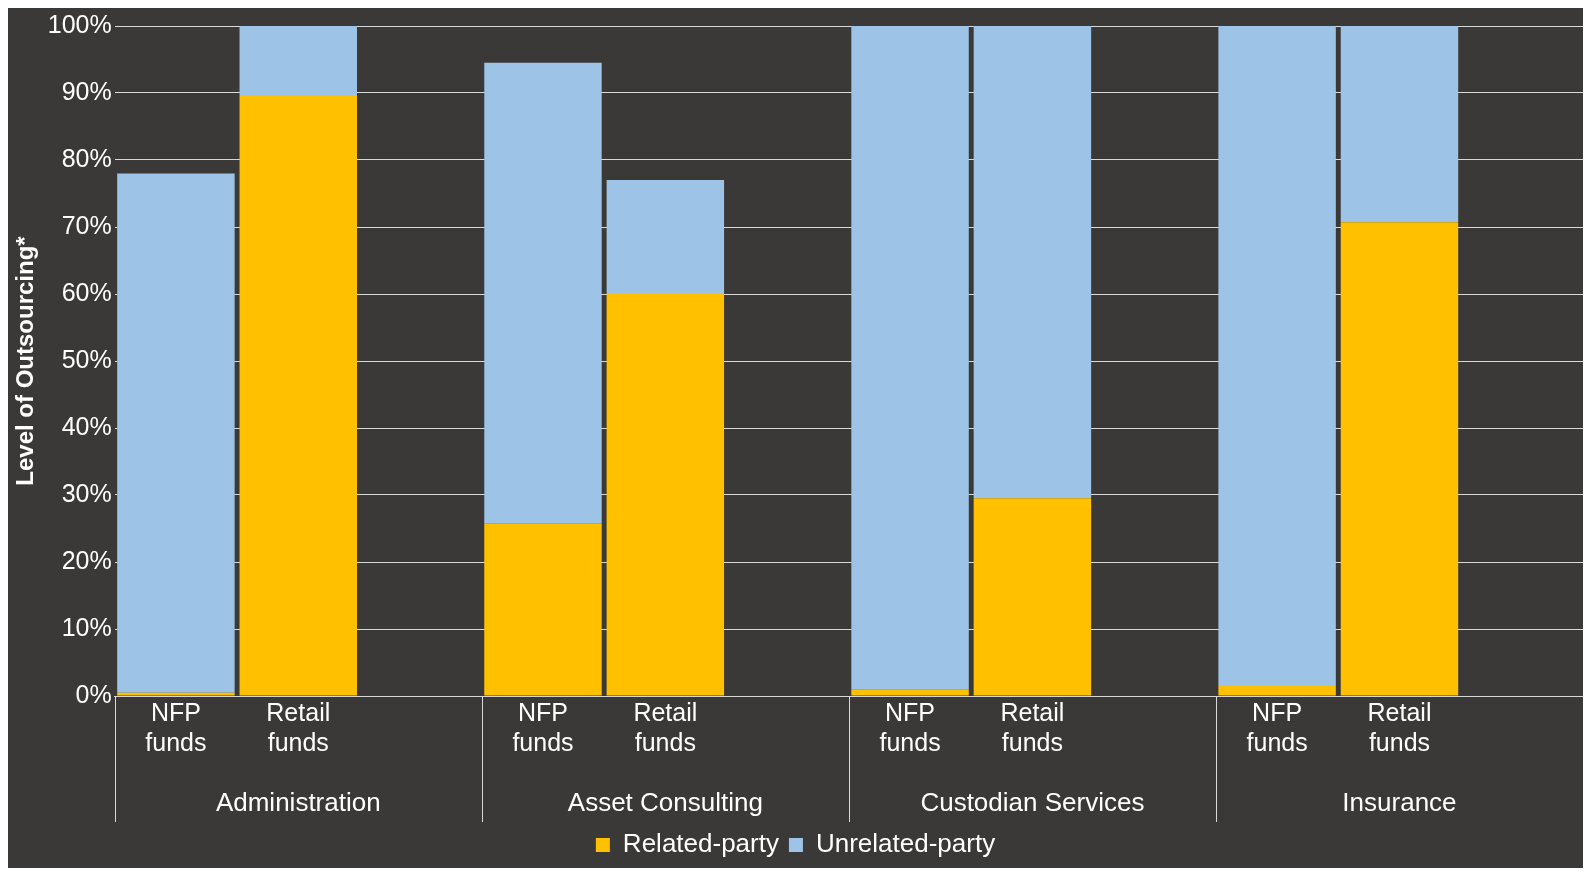  Describe the element at coordinates (86, 291) in the screenshot. I see `y-tick-label: 60%` at that location.